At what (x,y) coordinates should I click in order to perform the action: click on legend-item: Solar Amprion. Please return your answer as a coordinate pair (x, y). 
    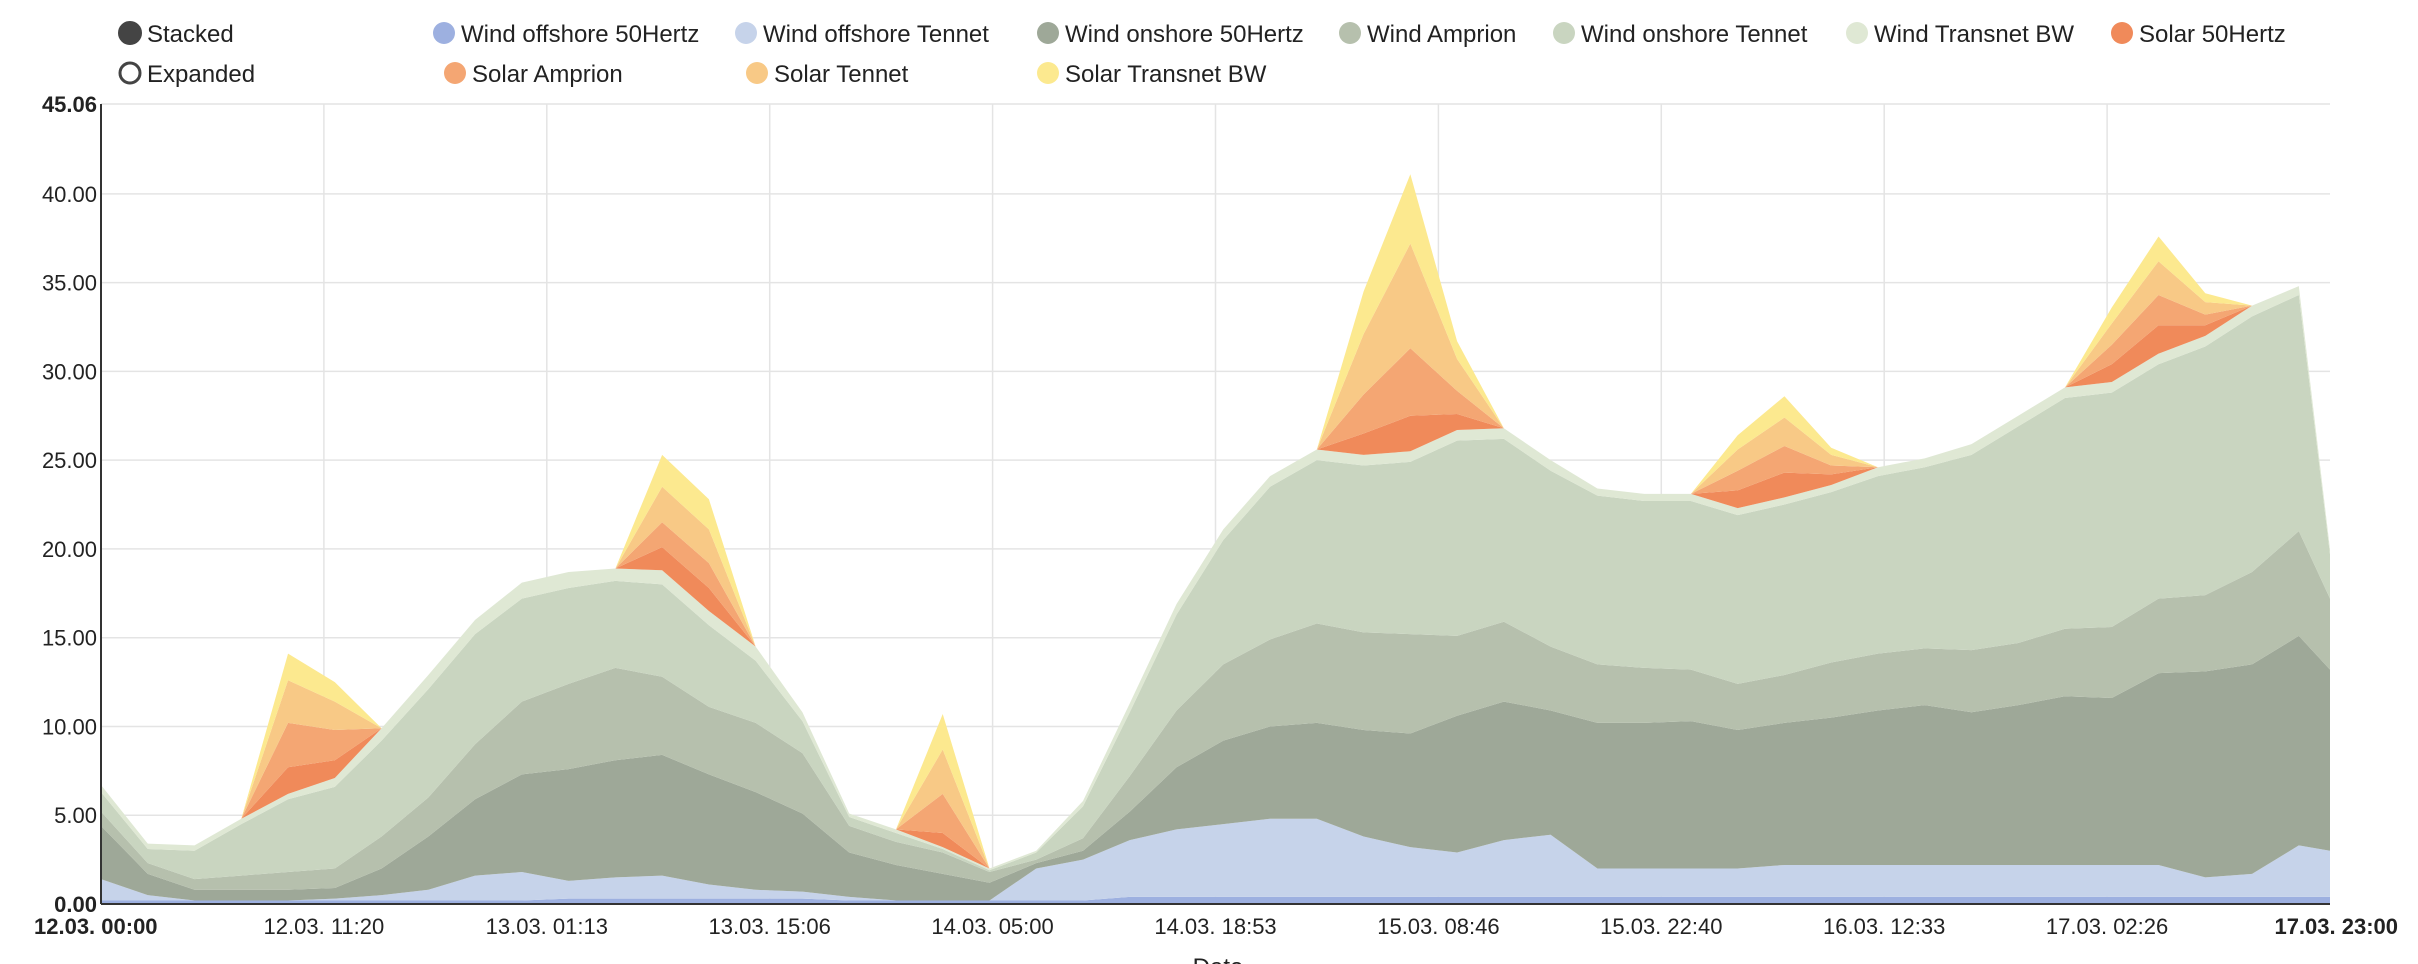
    Looking at the image, I should click on (533, 74).